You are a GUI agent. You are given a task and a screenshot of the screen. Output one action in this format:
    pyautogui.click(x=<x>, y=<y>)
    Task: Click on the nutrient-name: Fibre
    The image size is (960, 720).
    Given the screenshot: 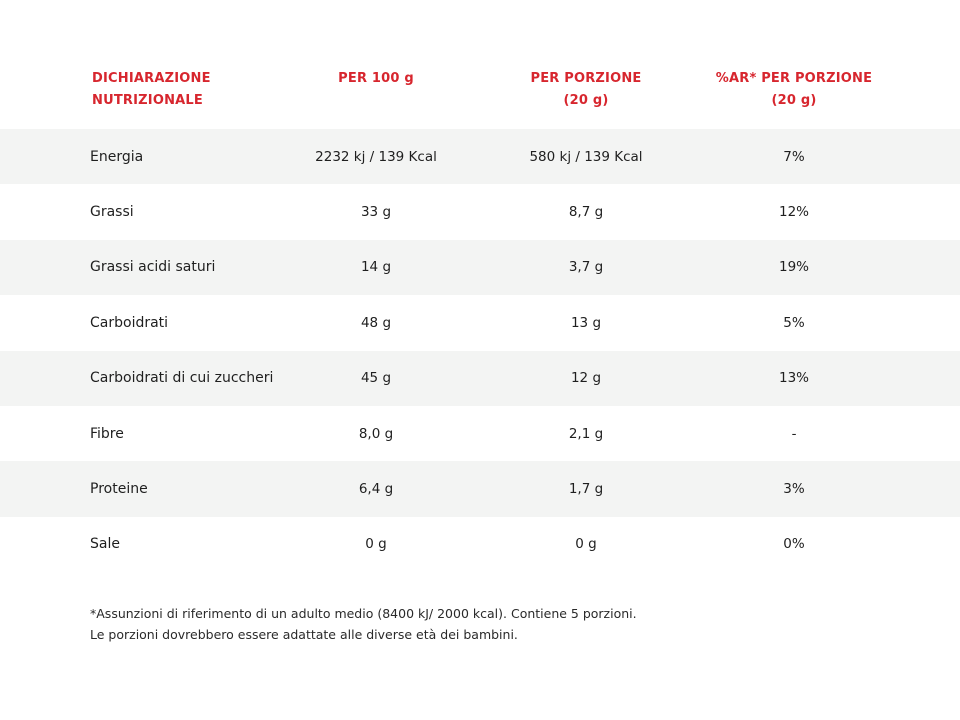 What is the action you would take?
    pyautogui.click(x=107, y=433)
    